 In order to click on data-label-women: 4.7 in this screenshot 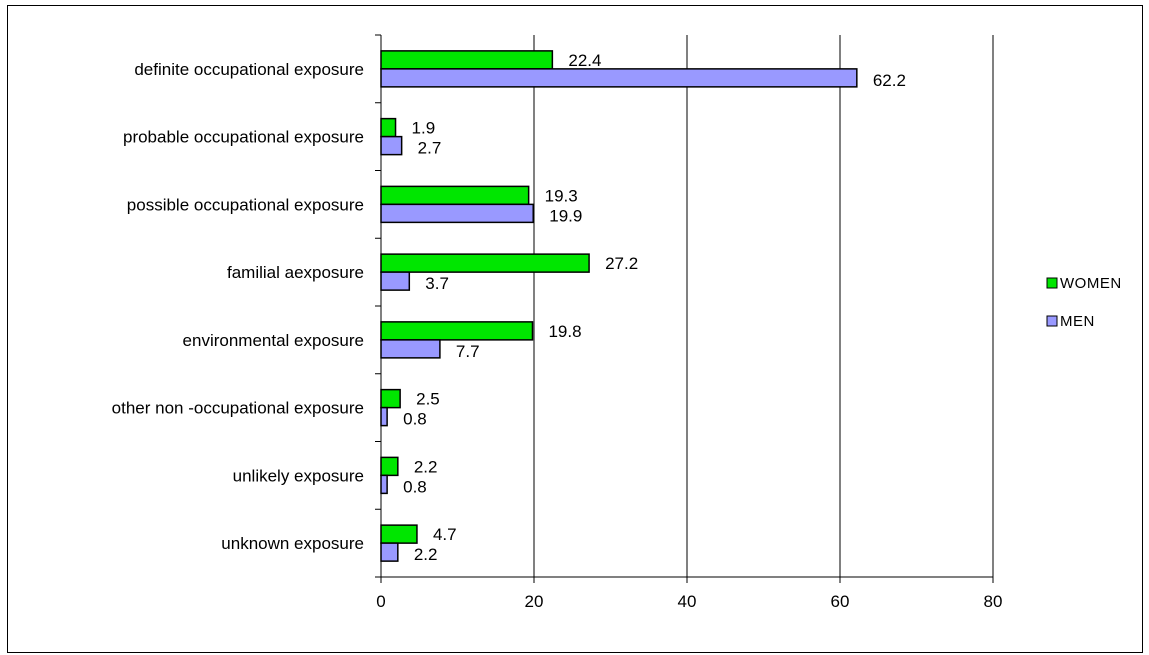, I will do `click(445, 534)`.